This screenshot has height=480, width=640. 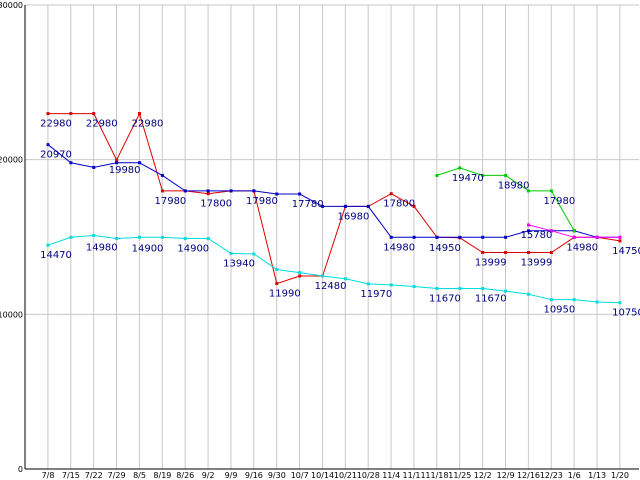 What do you see at coordinates (626, 251) in the screenshot?
I see `data-label: 14750` at bounding box center [626, 251].